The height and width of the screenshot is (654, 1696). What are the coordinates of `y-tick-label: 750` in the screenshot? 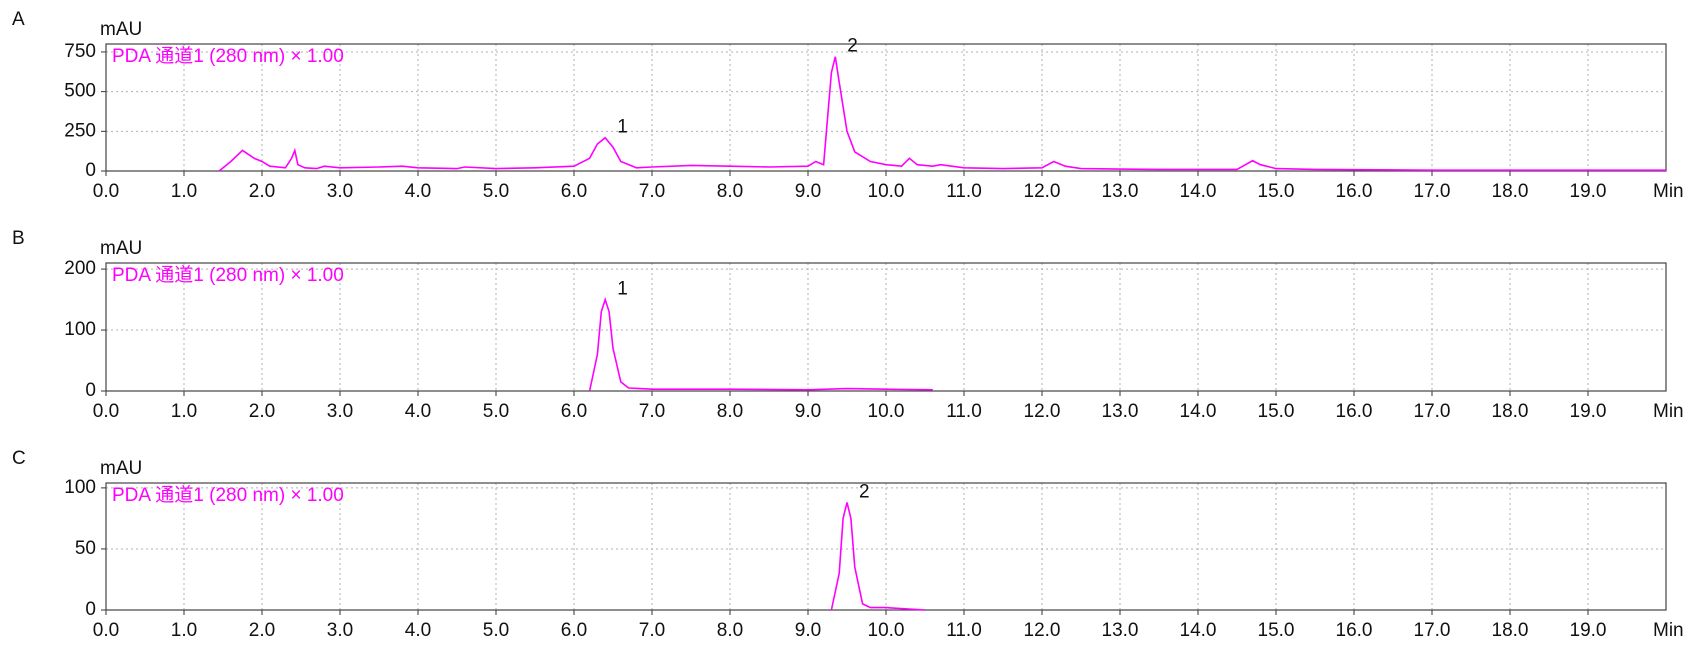 It's located at (80, 51).